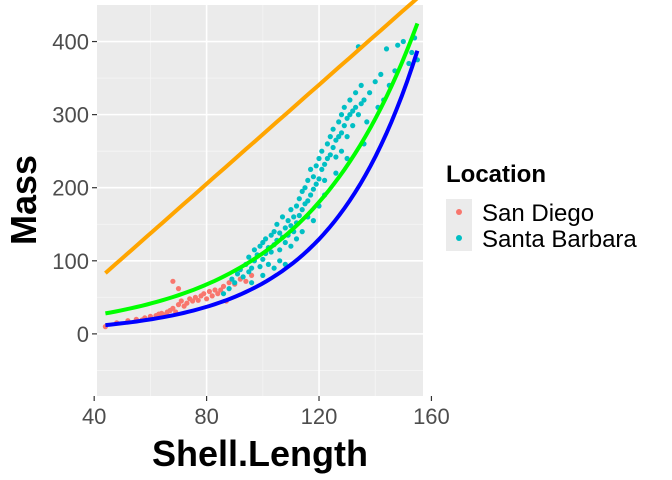 The width and height of the screenshot is (672, 480). What do you see at coordinates (319, 416) in the screenshot?
I see `x-tick-label: 120` at bounding box center [319, 416].